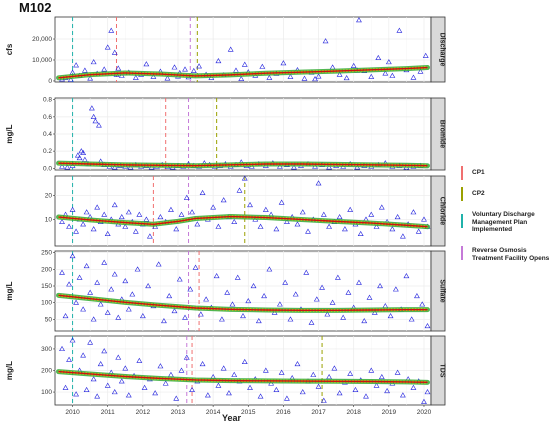  What do you see at coordinates (442, 371) in the screenshot?
I see `facet-label: TDS` at bounding box center [442, 371].